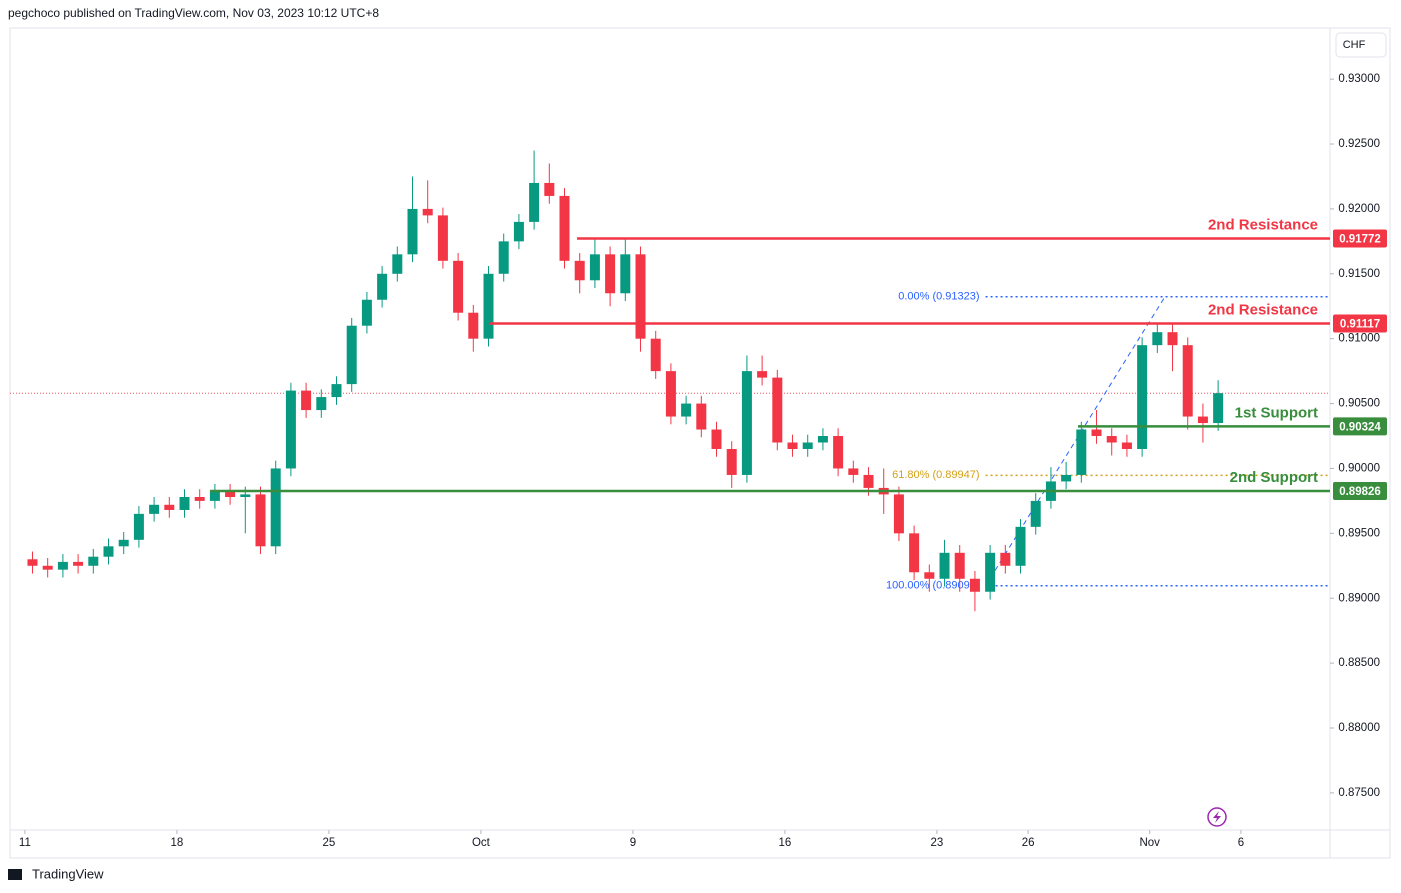  Describe the element at coordinates (1217, 817) in the screenshot. I see `lightning-icon` at that location.